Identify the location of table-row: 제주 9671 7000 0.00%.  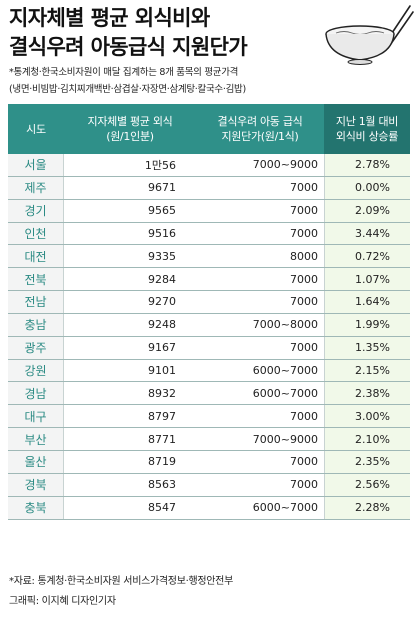
(209, 188).